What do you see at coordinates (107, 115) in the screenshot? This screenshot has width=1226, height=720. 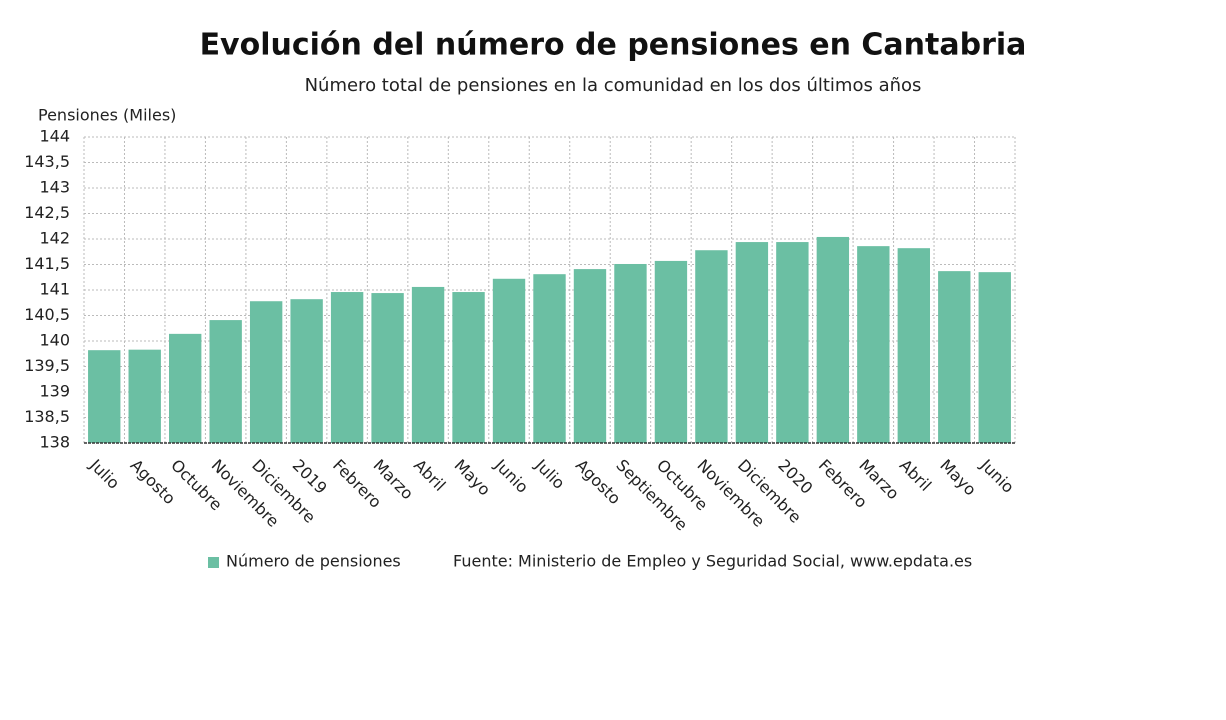 I see `y-axis-label: Pensiones (Miles)` at bounding box center [107, 115].